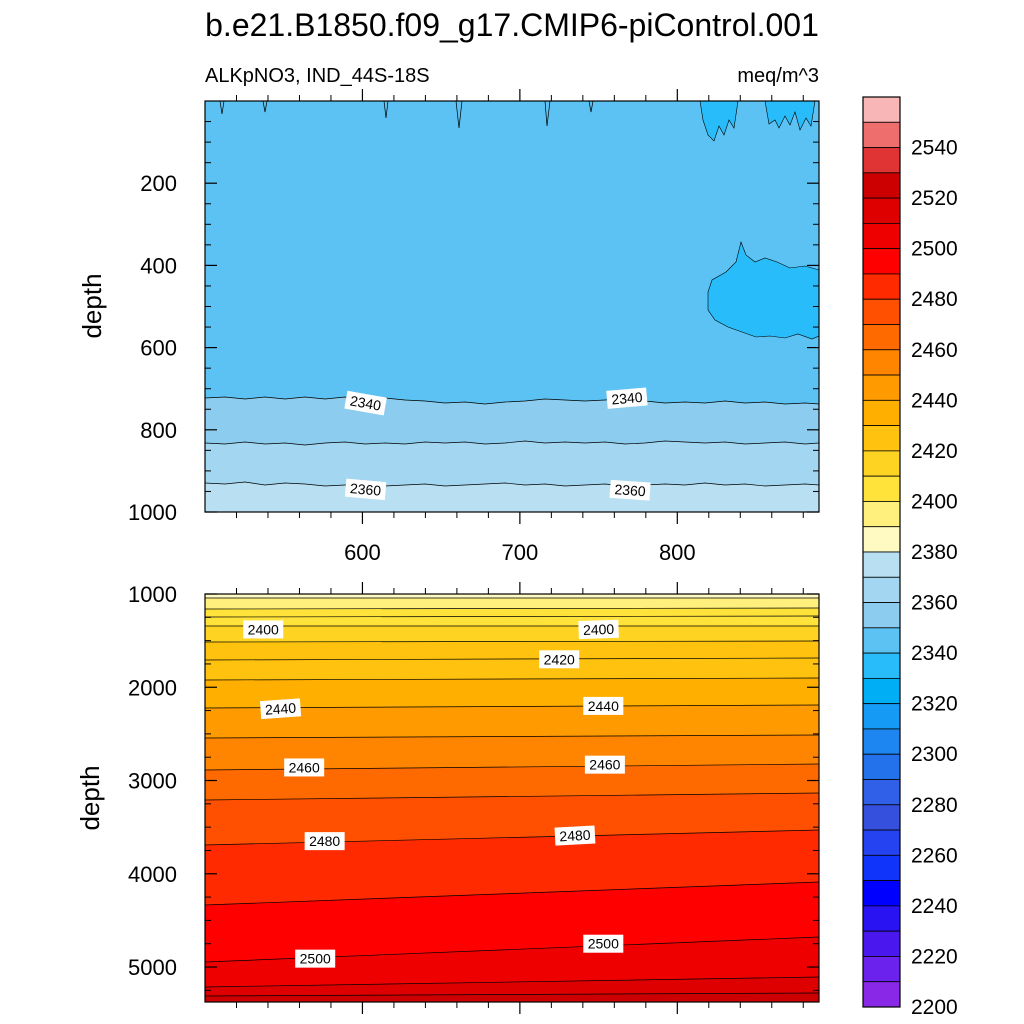  I want to click on colorbar-label: 2540, so click(934, 148).